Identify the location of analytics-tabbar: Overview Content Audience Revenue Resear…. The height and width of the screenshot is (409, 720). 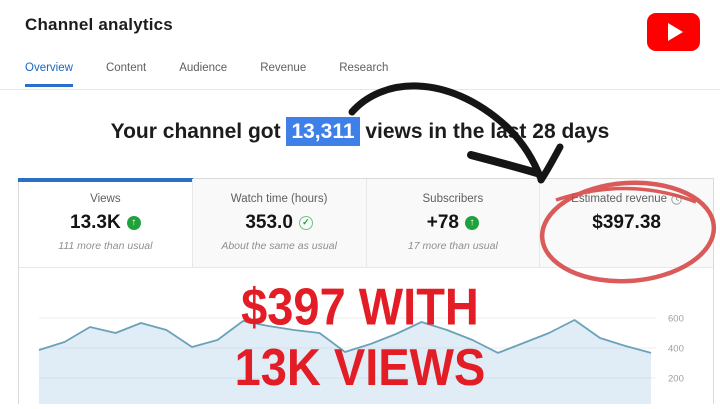
(206, 74).